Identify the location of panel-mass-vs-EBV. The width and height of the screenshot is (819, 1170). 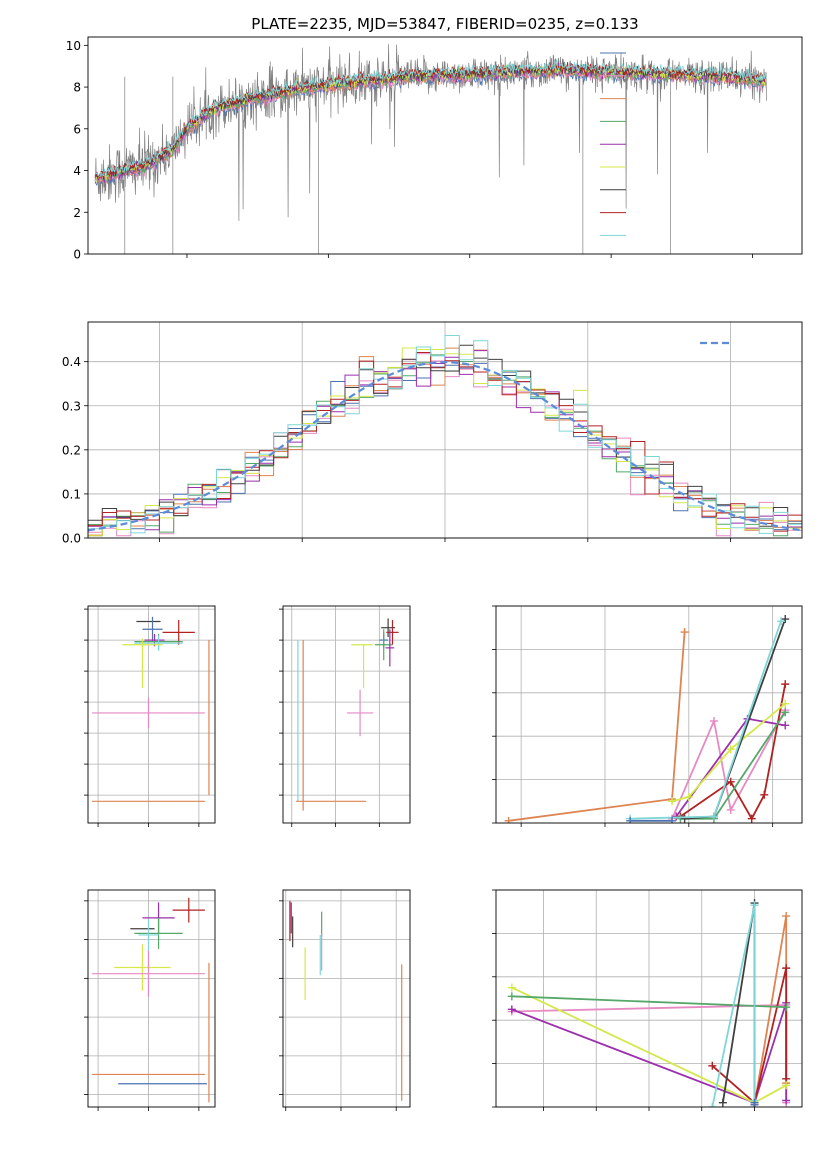
(345, 1000).